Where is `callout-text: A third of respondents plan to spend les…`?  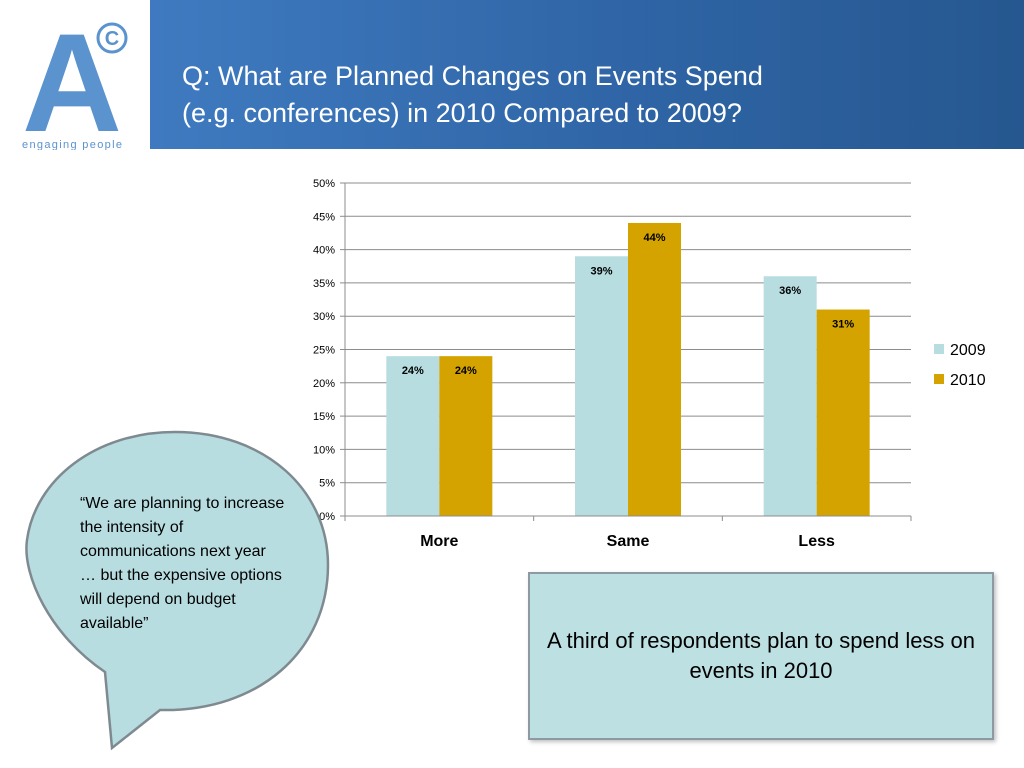 callout-text: A third of respondents plan to spend les… is located at coordinates (761, 655).